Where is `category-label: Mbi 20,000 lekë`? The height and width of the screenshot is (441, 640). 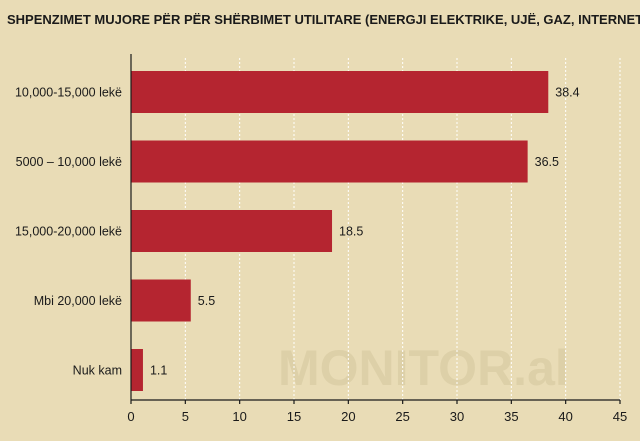
category-label: Mbi 20,000 lekë is located at coordinates (78, 301).